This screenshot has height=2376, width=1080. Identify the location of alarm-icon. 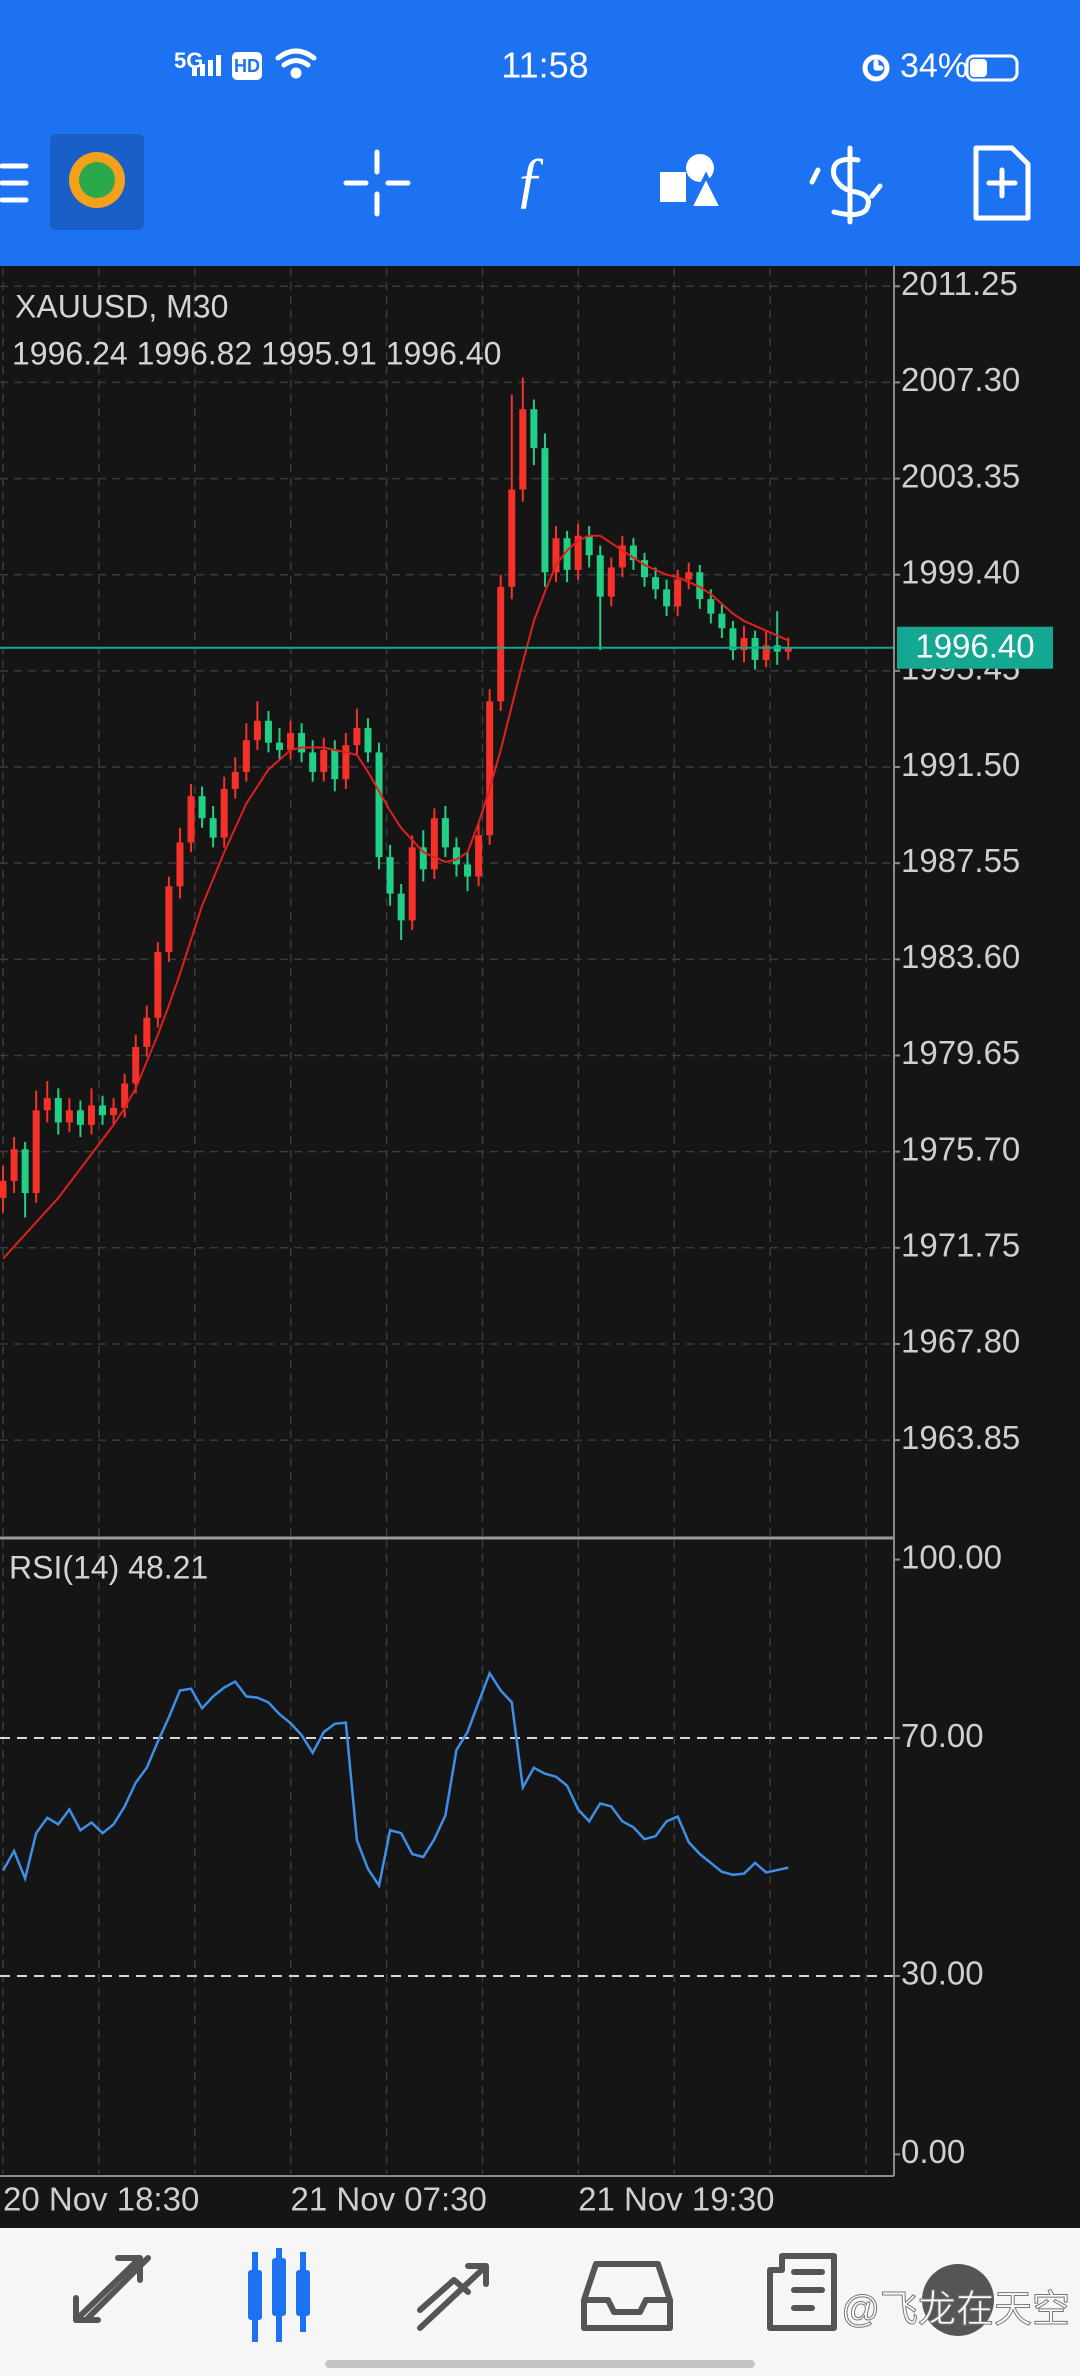
(876, 68).